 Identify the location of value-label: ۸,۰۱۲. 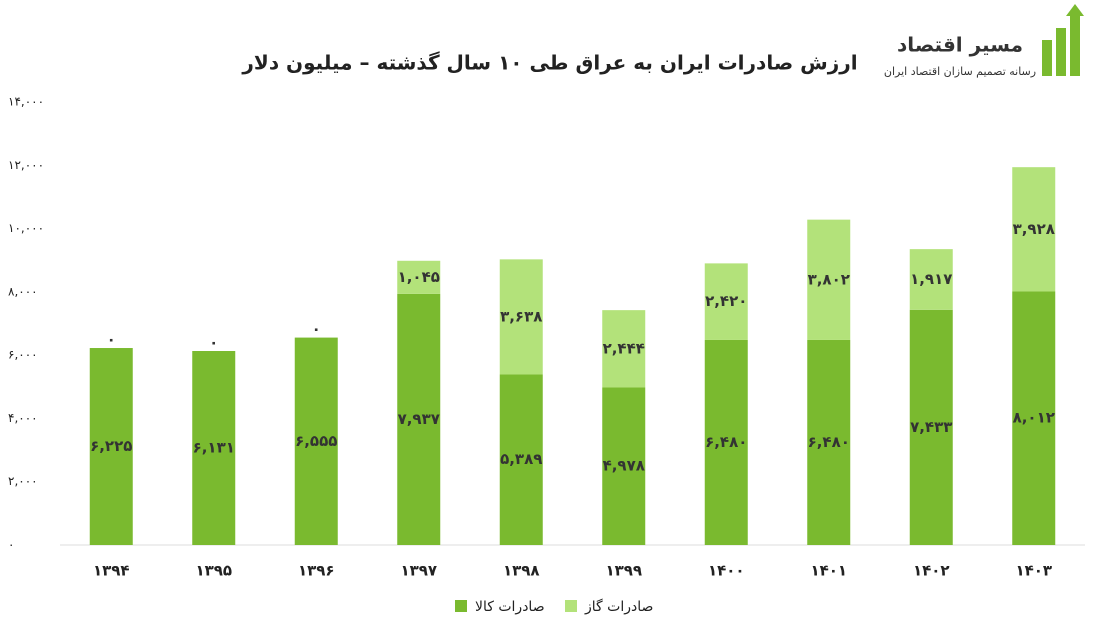
(1034, 418).